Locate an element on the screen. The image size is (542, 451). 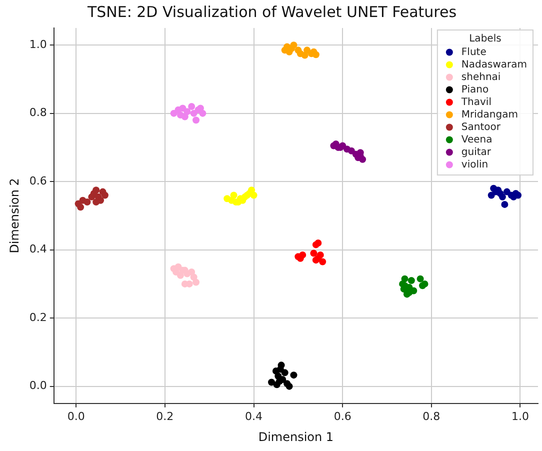
x-axis-title: Dimension 1 is located at coordinates (296, 437).